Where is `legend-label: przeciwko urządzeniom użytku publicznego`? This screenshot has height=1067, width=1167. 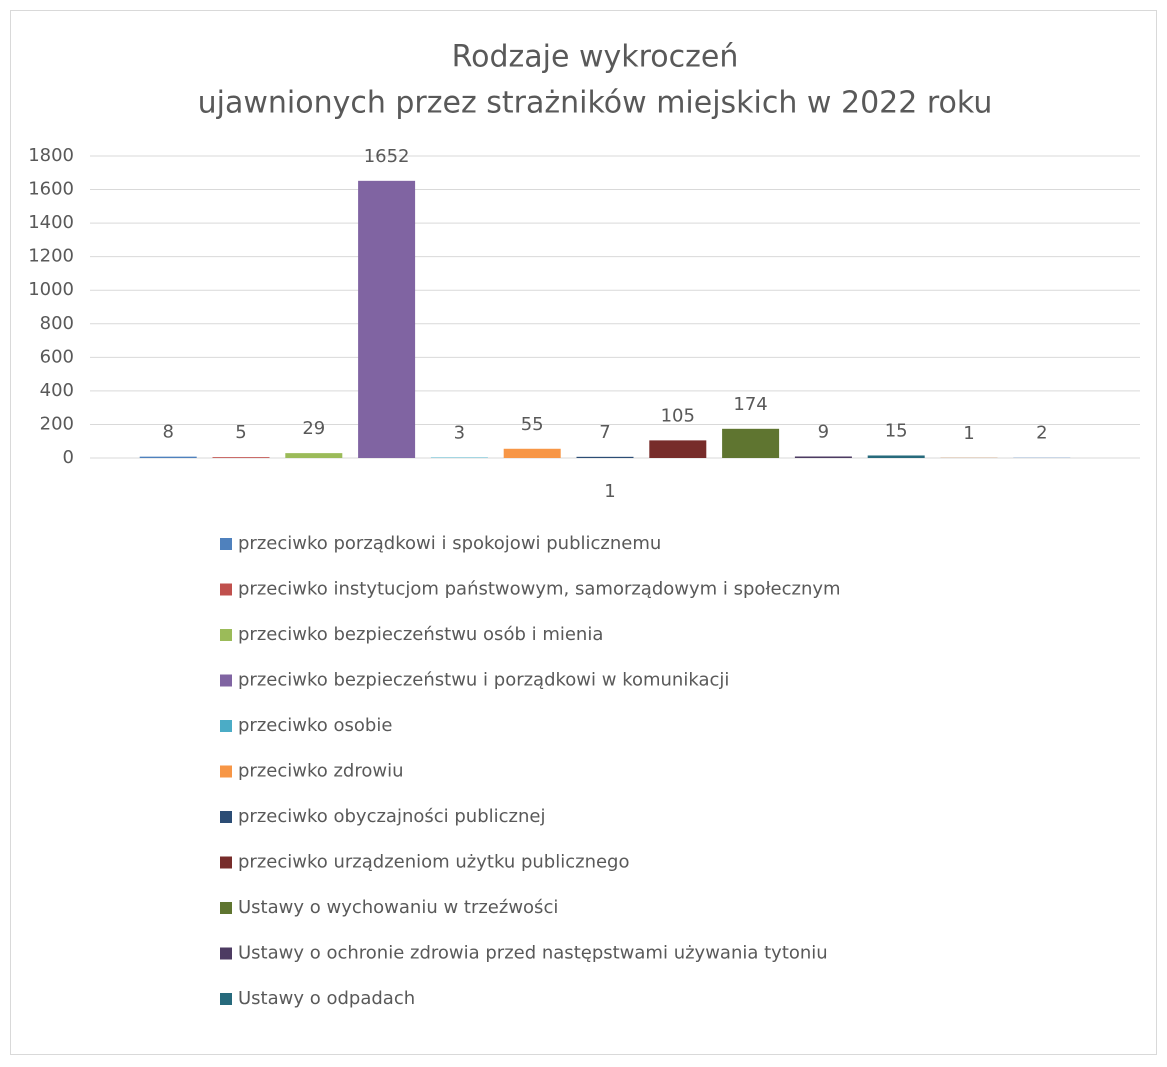
legend-label: przeciwko urządzeniom użytku publicznego is located at coordinates (434, 862).